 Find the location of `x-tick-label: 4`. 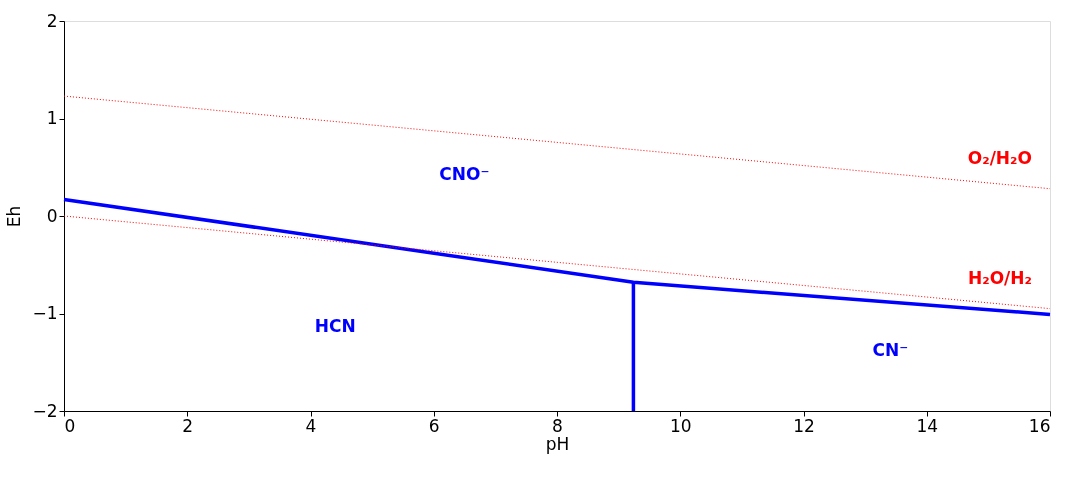

x-tick-label: 4 is located at coordinates (311, 425).